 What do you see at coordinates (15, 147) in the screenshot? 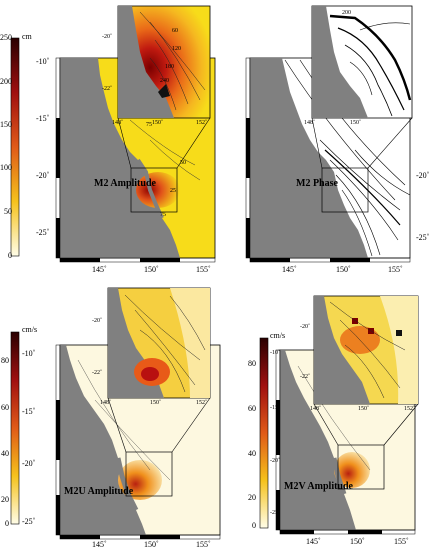
I see `colorbar-m2-amplitude` at bounding box center [15, 147].